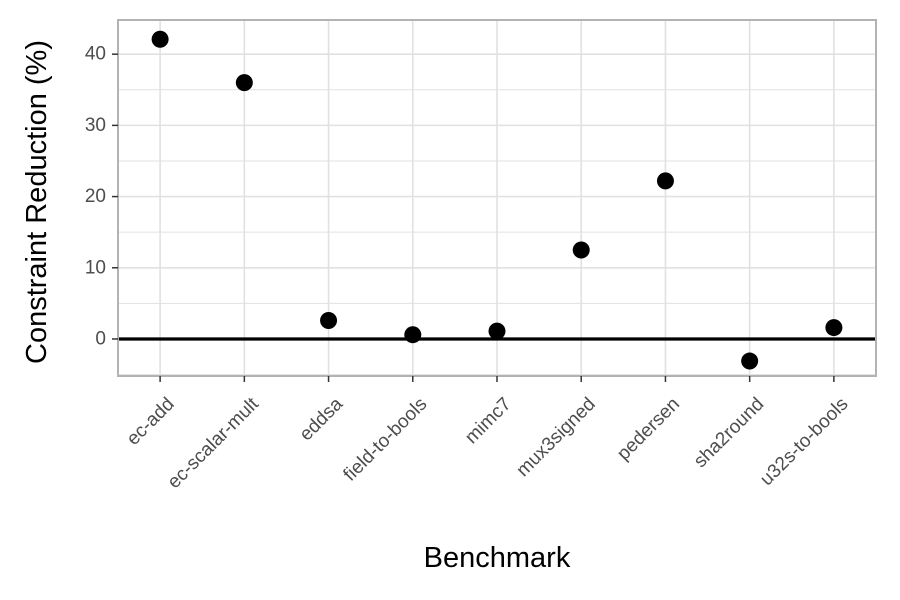  What do you see at coordinates (95, 54) in the screenshot?
I see `y-tick-label: 40` at bounding box center [95, 54].